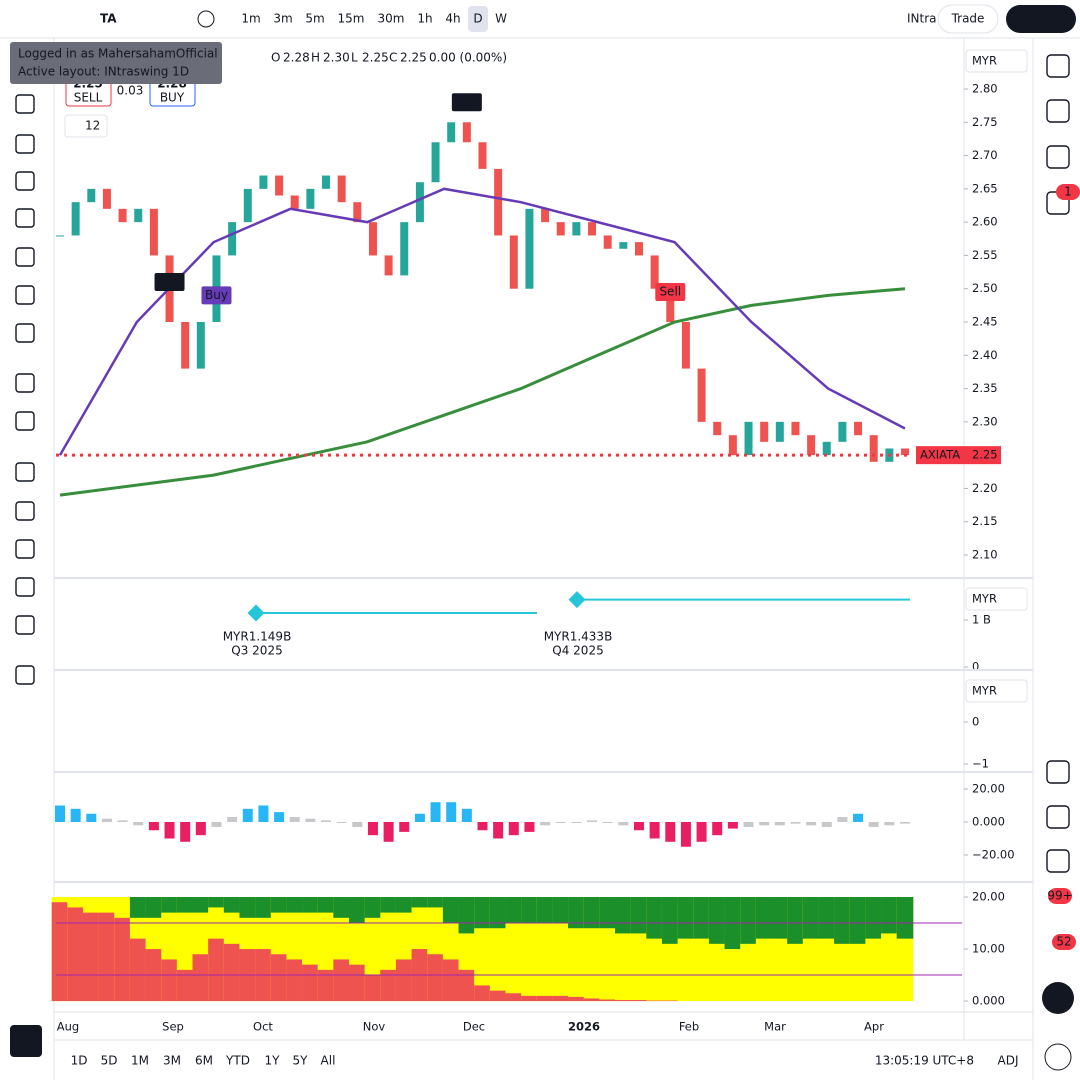  I want to click on trade: Trade, so click(968, 19).